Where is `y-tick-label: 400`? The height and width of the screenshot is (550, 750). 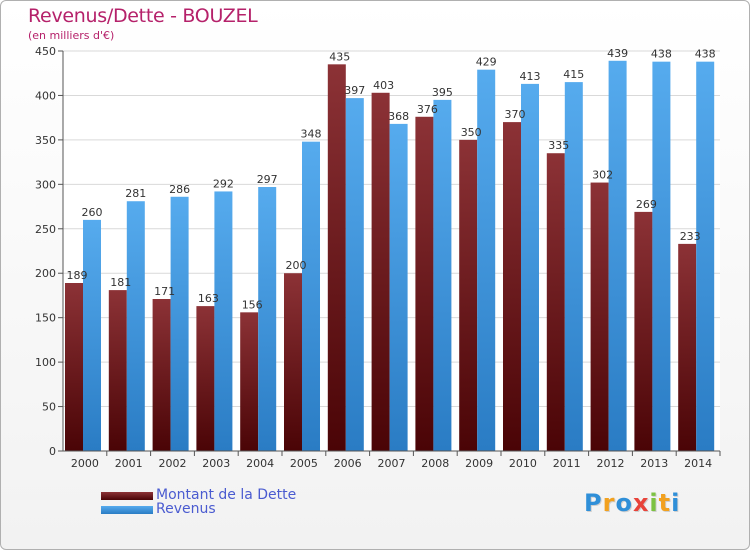
y-tick-label: 400 is located at coordinates (45, 95).